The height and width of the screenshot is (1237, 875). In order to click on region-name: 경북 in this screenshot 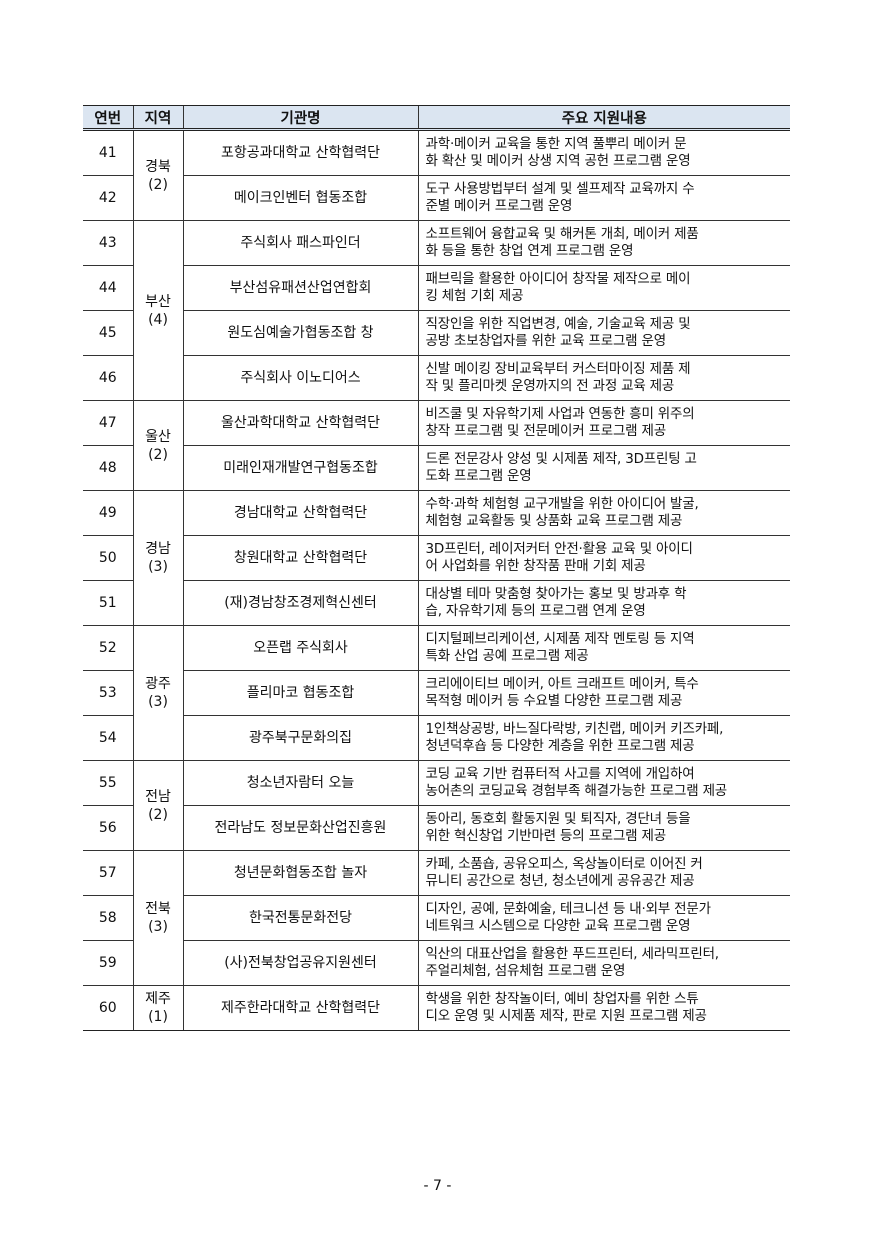, I will do `click(158, 166)`.